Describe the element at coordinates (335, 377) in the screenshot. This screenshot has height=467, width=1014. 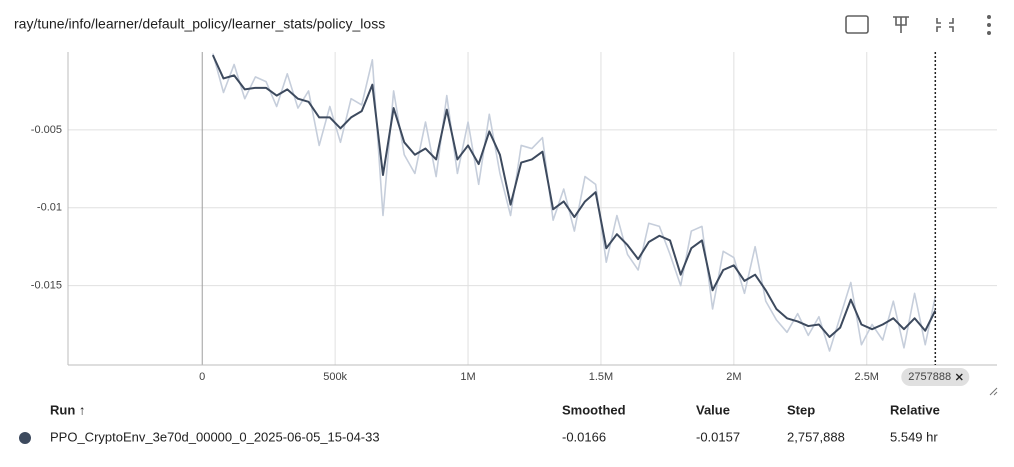
I see `x-tick-label: 500k` at that location.